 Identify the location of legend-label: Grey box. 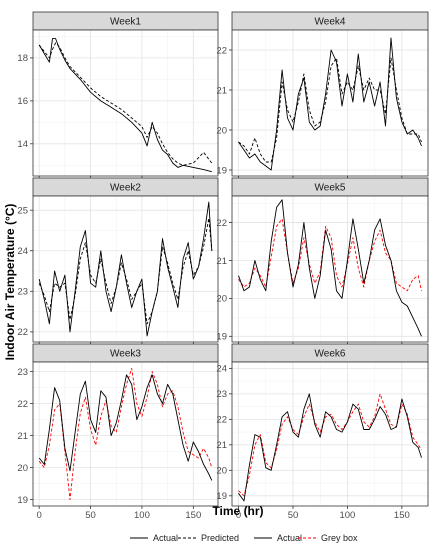
(339, 538).